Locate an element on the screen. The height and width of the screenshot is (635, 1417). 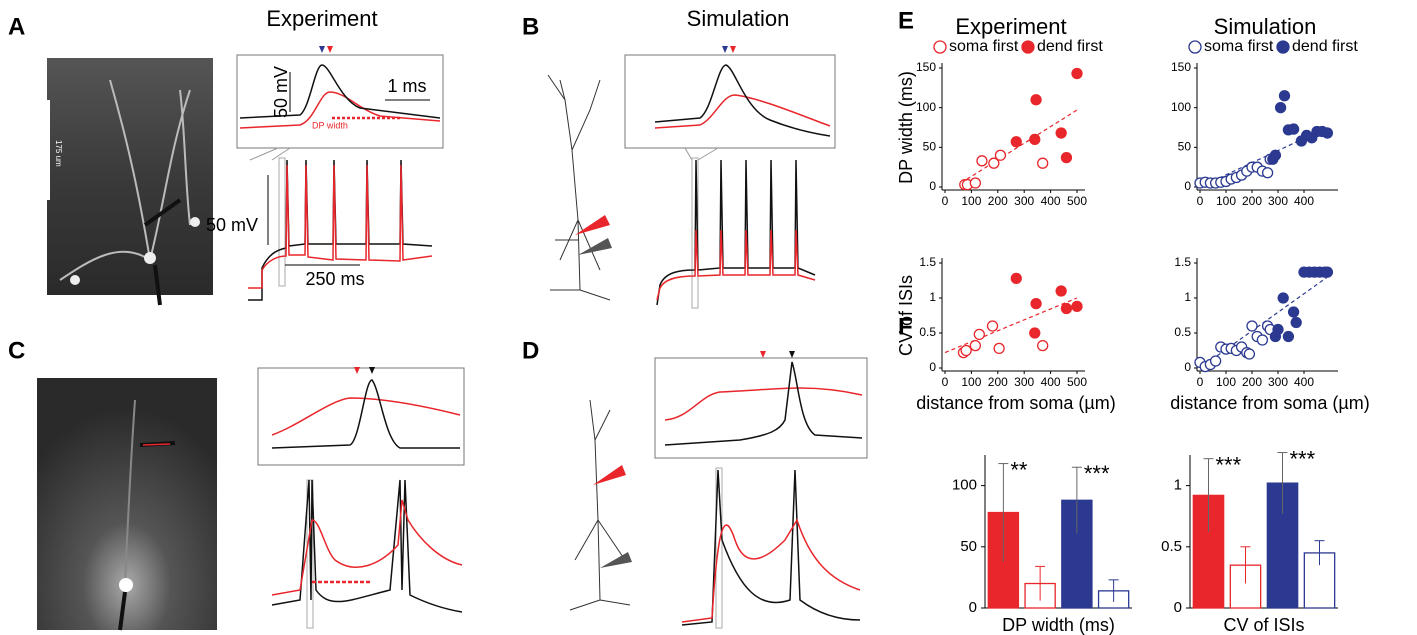
panel-title: Simulation is located at coordinates (738, 18).